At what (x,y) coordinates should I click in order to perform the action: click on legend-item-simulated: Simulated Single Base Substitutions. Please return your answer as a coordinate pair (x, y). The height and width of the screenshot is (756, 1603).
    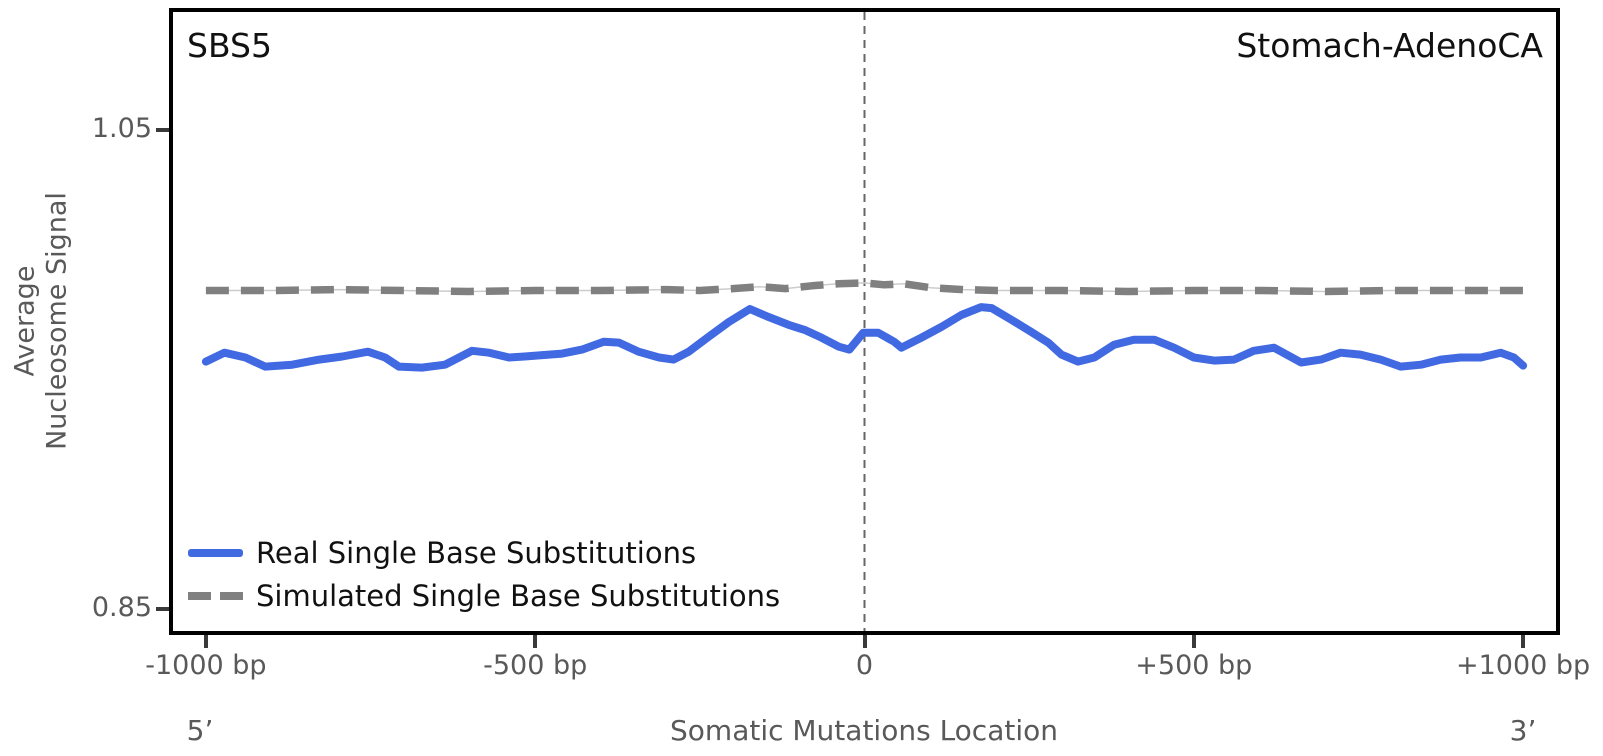
    Looking at the image, I should click on (484, 596).